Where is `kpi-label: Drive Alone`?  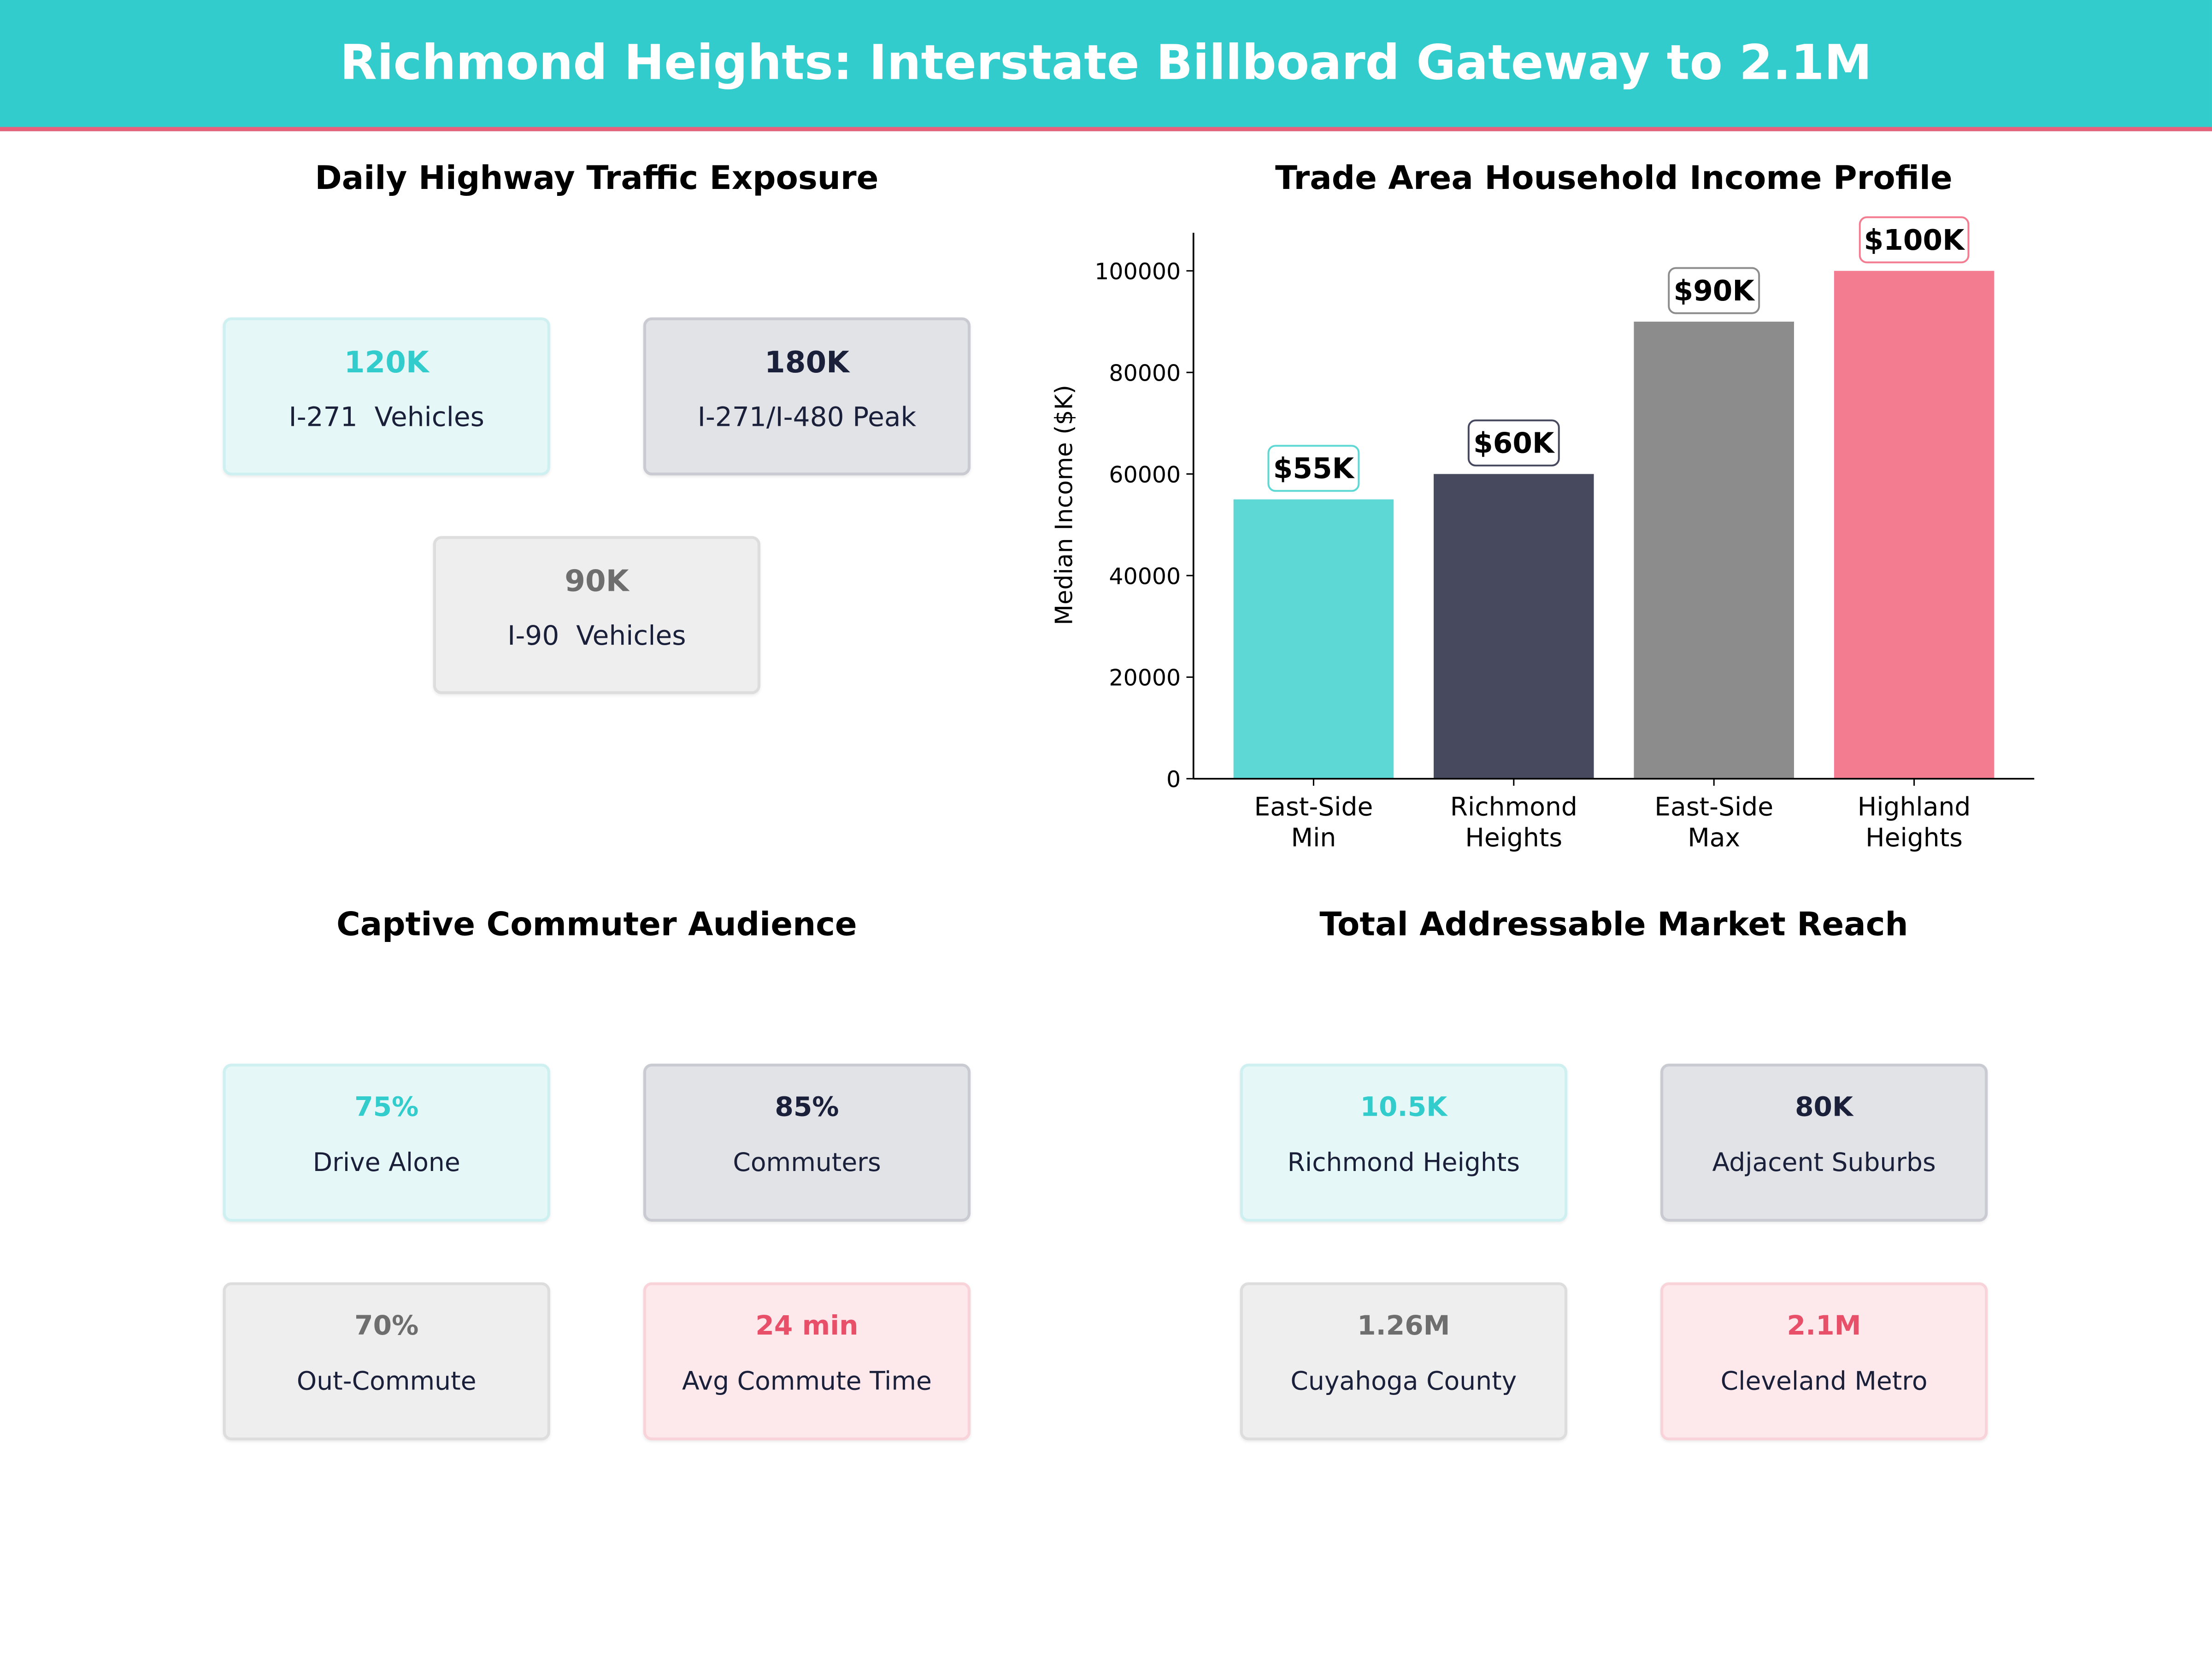 kpi-label: Drive Alone is located at coordinates (386, 1163).